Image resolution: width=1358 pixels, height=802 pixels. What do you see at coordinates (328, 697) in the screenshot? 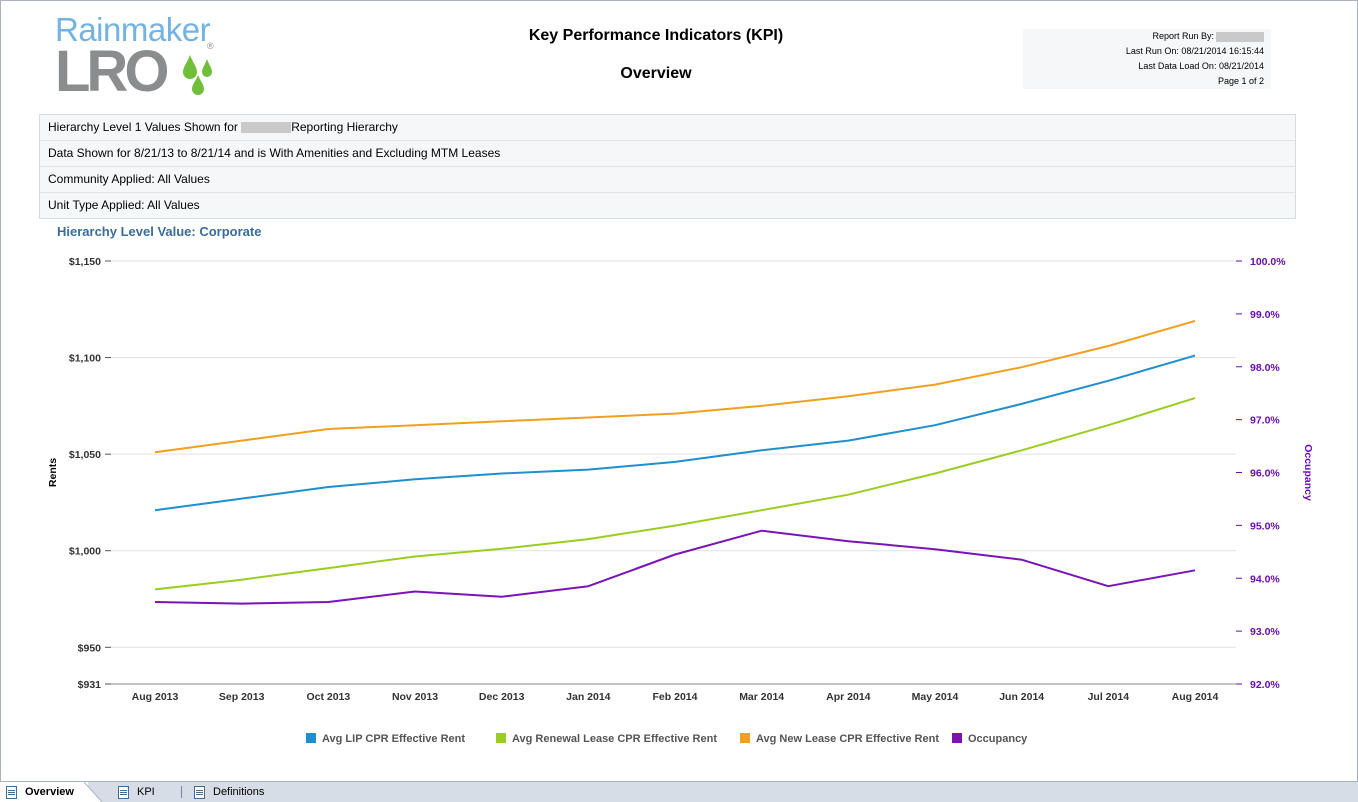
I see `x-tick-label: Oct 2013` at bounding box center [328, 697].